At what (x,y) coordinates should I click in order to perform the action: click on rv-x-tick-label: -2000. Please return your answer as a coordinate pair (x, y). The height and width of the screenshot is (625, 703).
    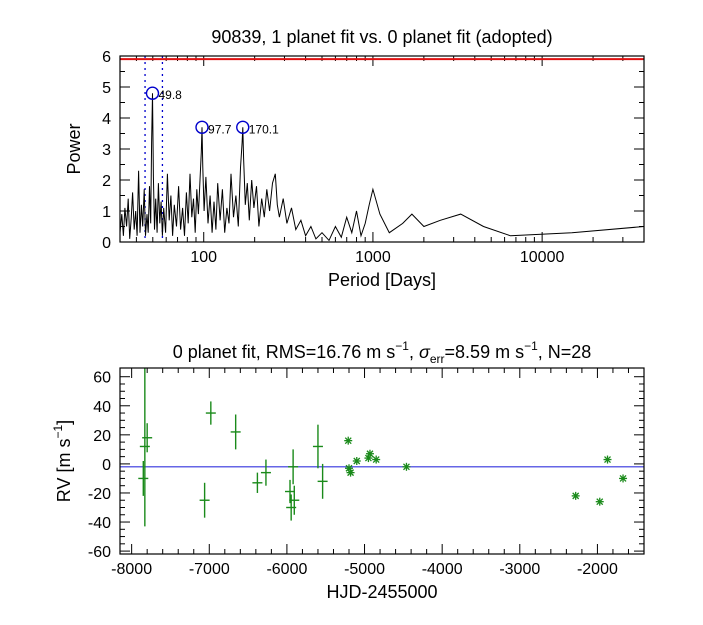
    Looking at the image, I should click on (597, 569).